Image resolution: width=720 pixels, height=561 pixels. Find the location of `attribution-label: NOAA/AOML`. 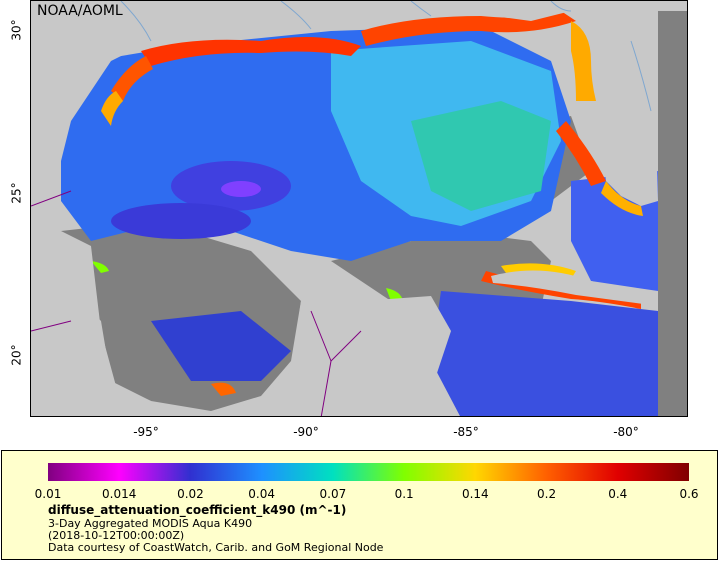

attribution-label: NOAA/AOML is located at coordinates (80, 11).